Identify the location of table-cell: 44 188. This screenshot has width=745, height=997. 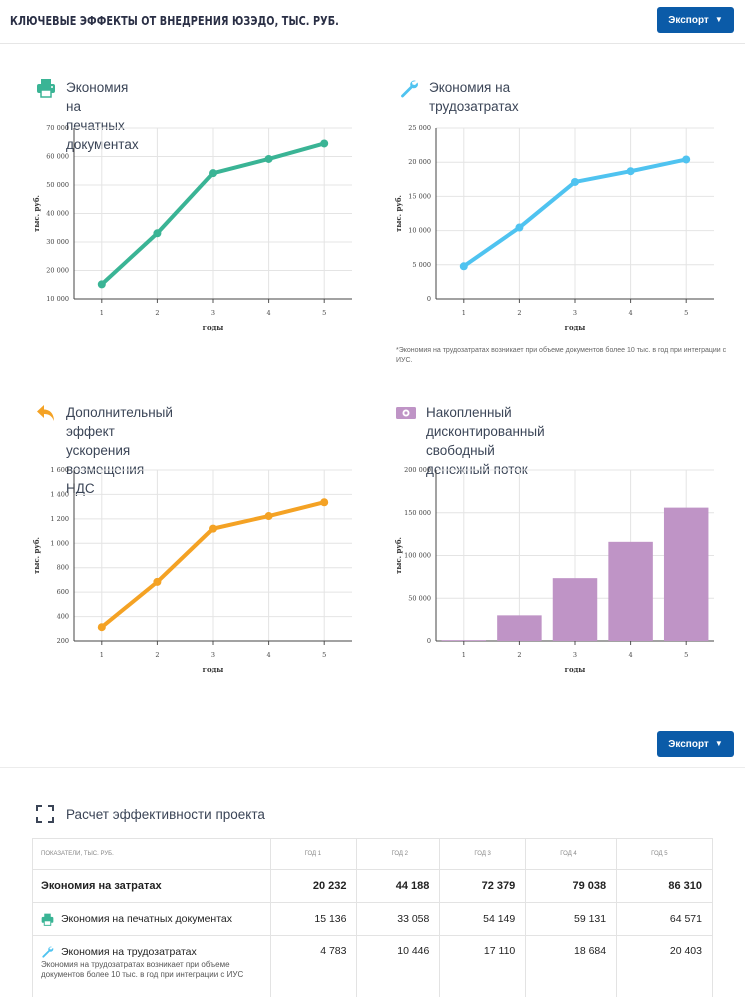
(398, 886).